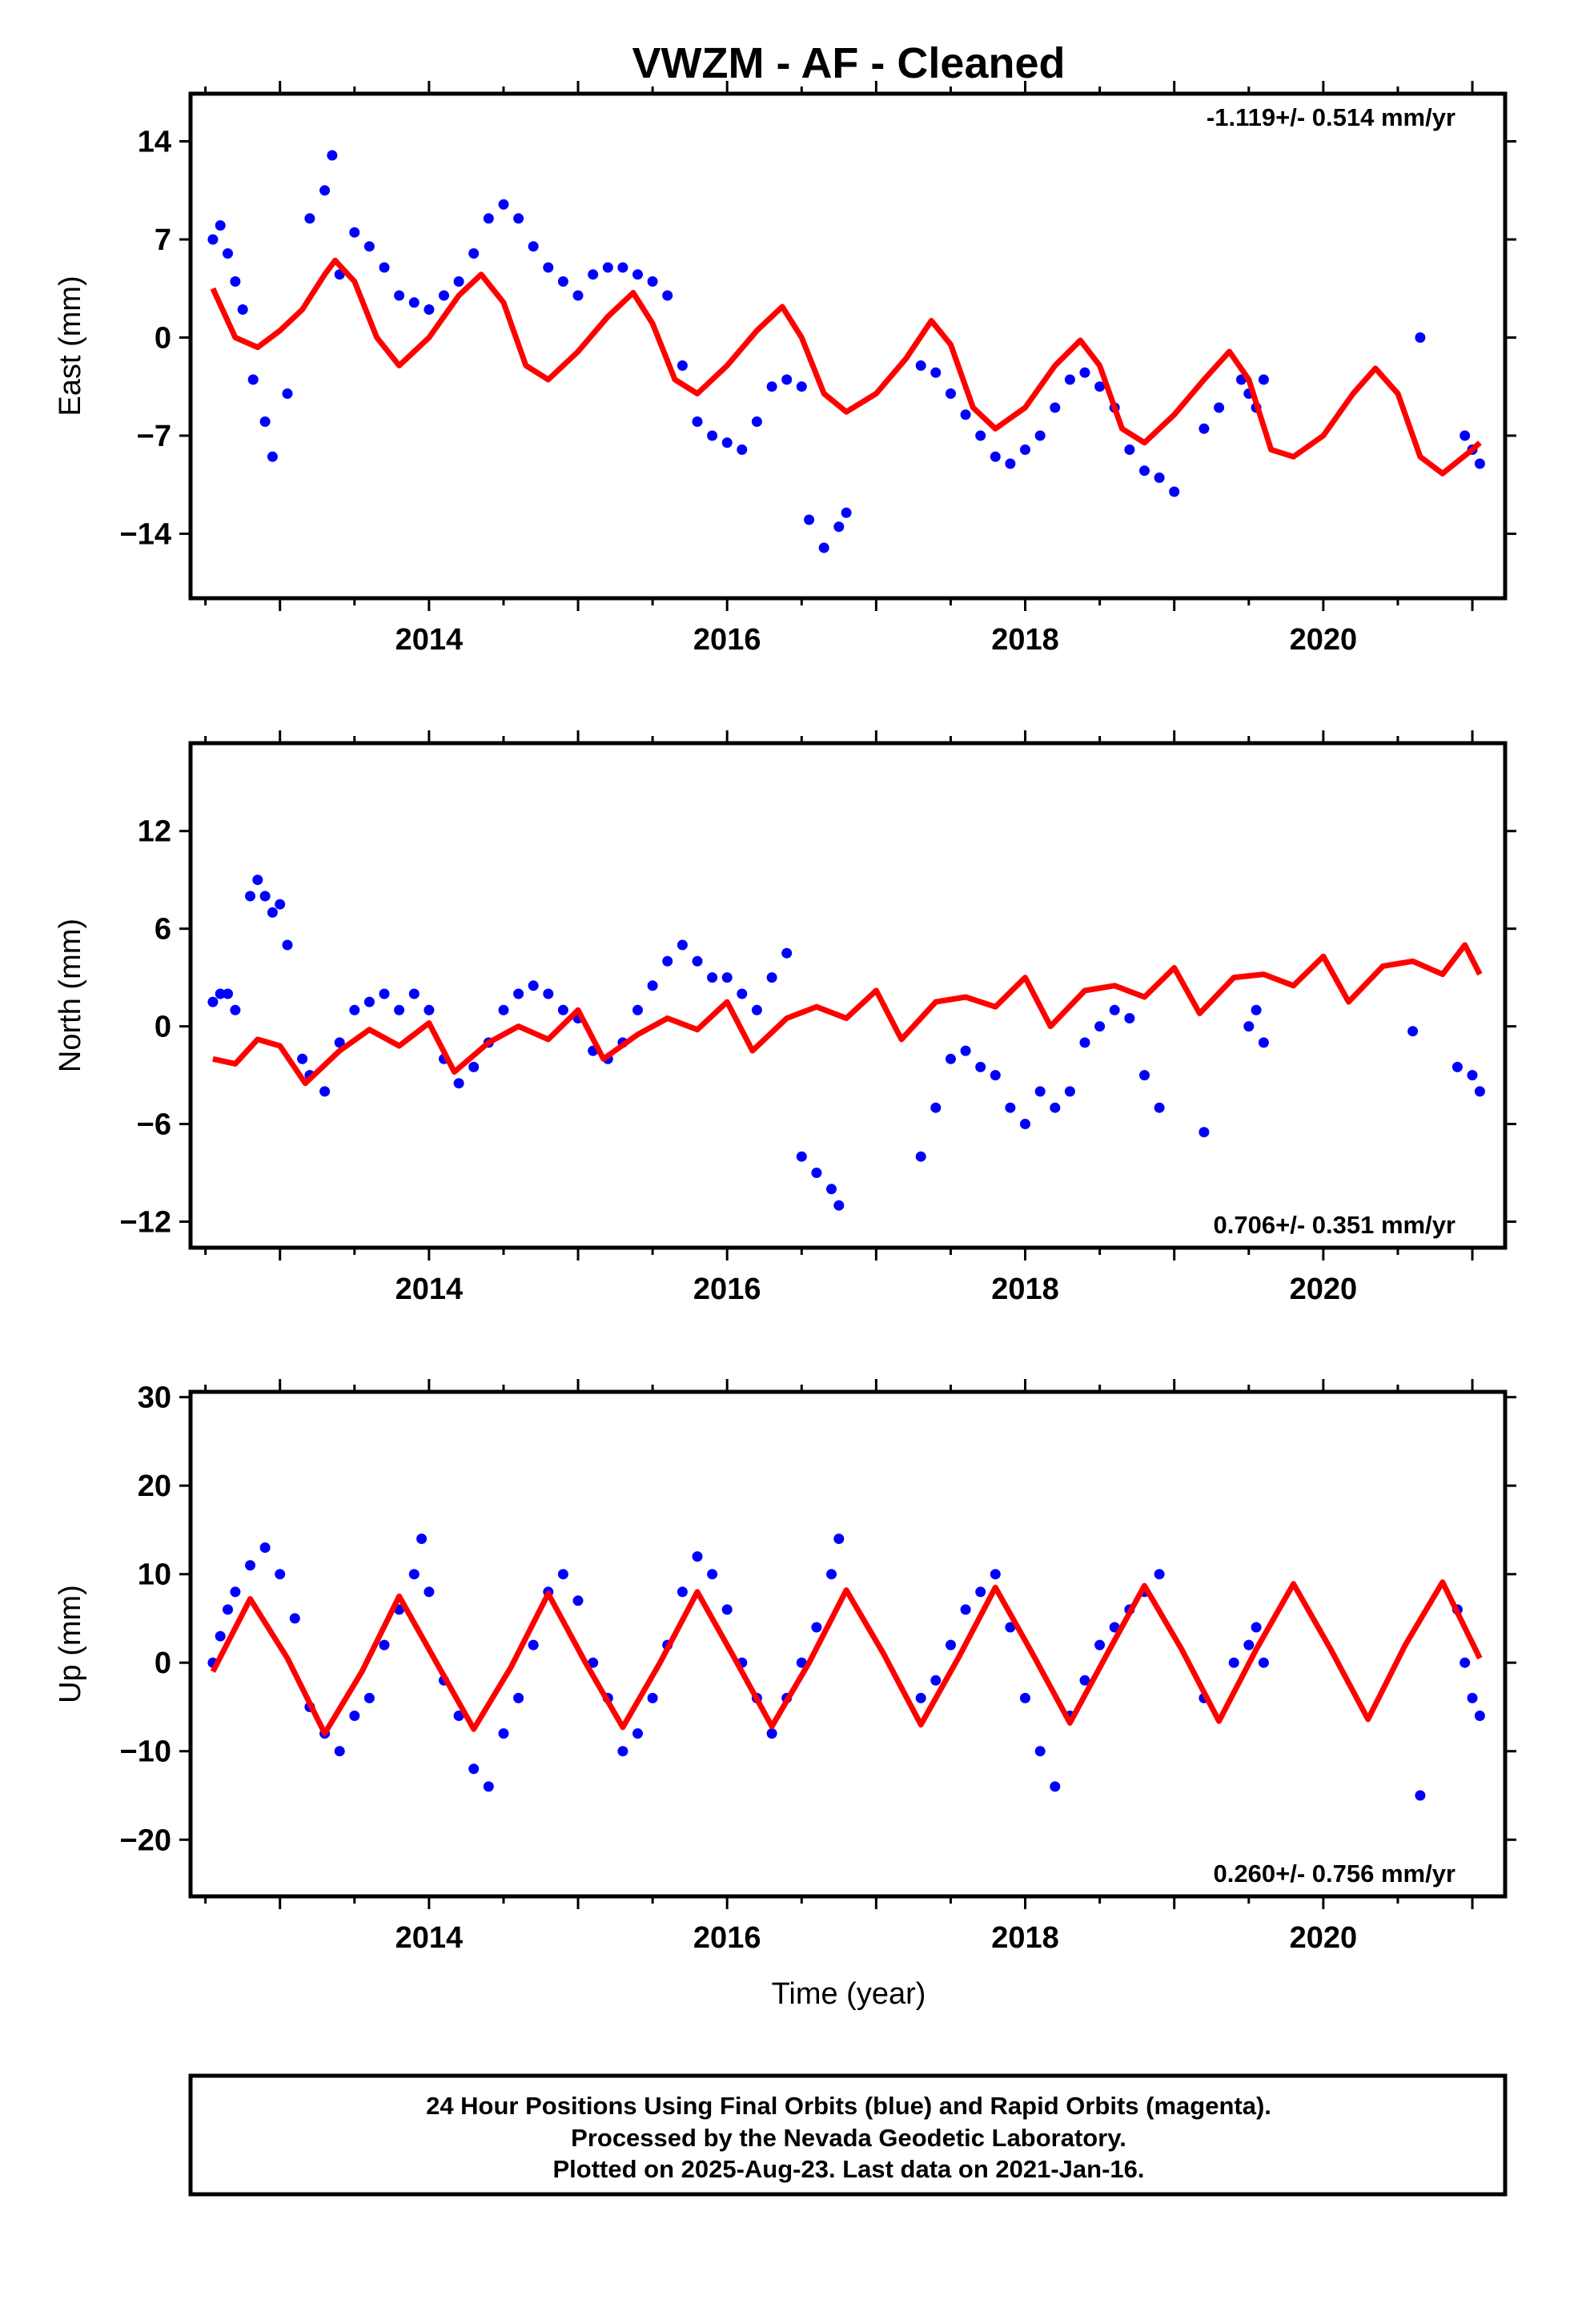  What do you see at coordinates (846, 1043) in the screenshot?
I see `observation-series` at bounding box center [846, 1043].